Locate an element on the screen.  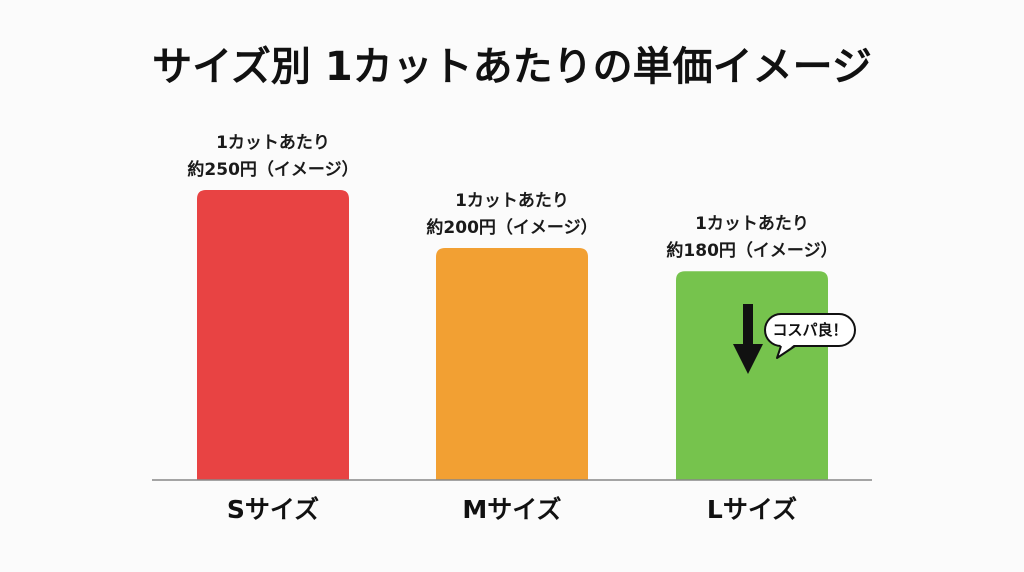
bar-s-label-line-1: 1カットあたり is located at coordinates (273, 143).